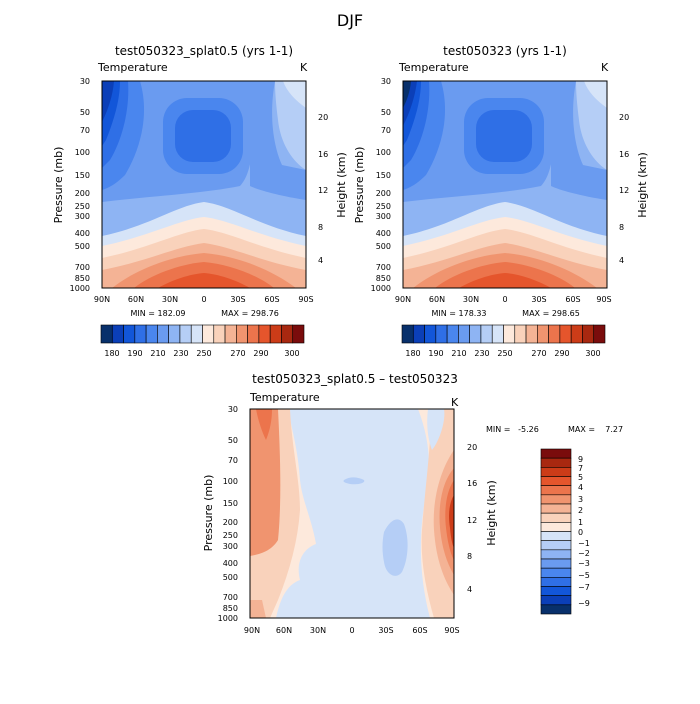 The width and height of the screenshot is (700, 704). What do you see at coordinates (132, 67) in the screenshot?
I see `panel-1-subtitle-left: Temperature` at bounding box center [132, 67].